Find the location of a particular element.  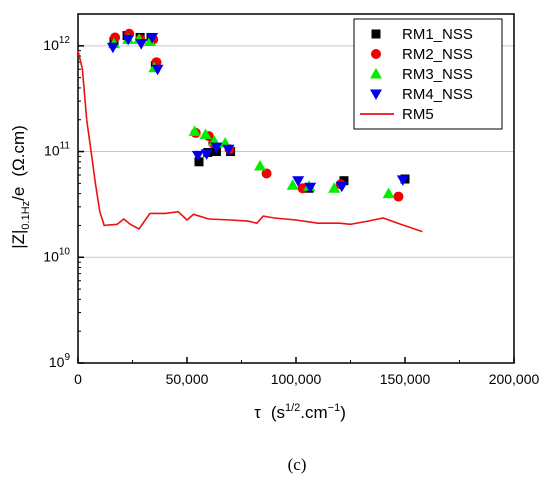

y-axis-title: |Z|0.1Hz/e (Ω.cm) is located at coordinates (20, 187).